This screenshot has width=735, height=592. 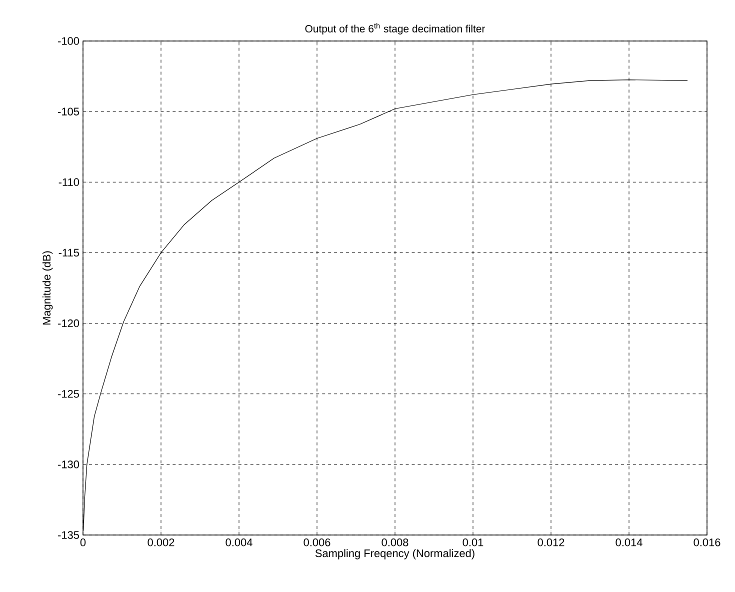 What do you see at coordinates (629, 542) in the screenshot?
I see `x-tick-label: 0.014` at bounding box center [629, 542].